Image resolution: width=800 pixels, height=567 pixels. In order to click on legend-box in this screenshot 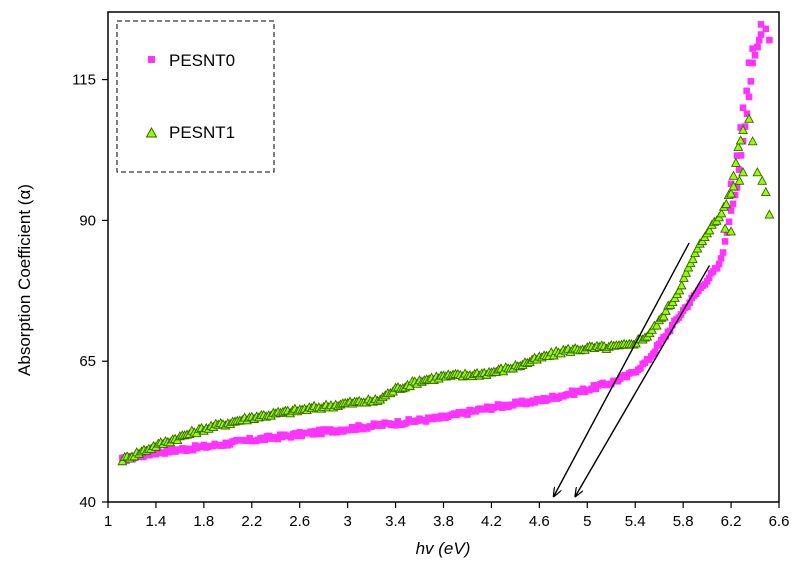, I will do `click(195, 96)`.